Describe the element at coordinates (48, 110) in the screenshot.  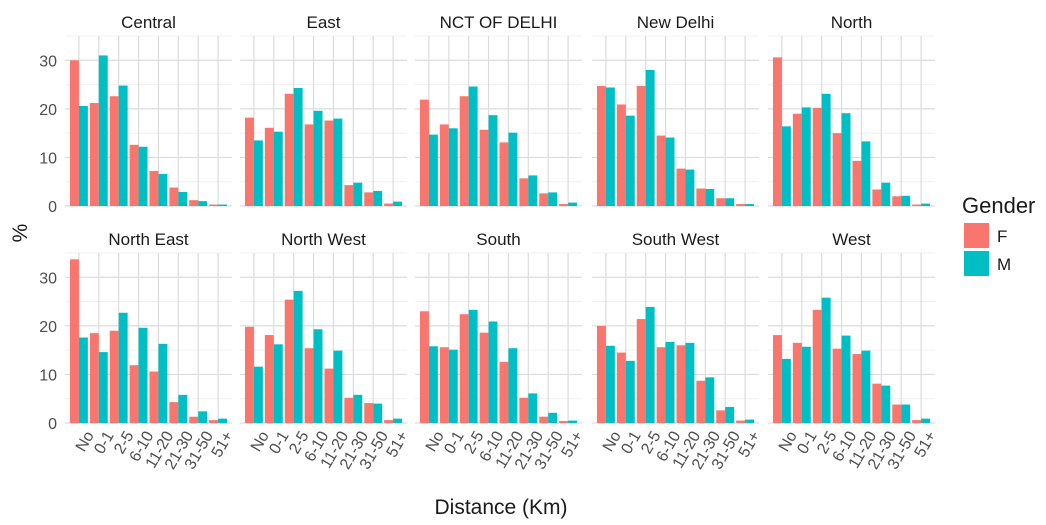
I see `y-tick-label: 20` at that location.